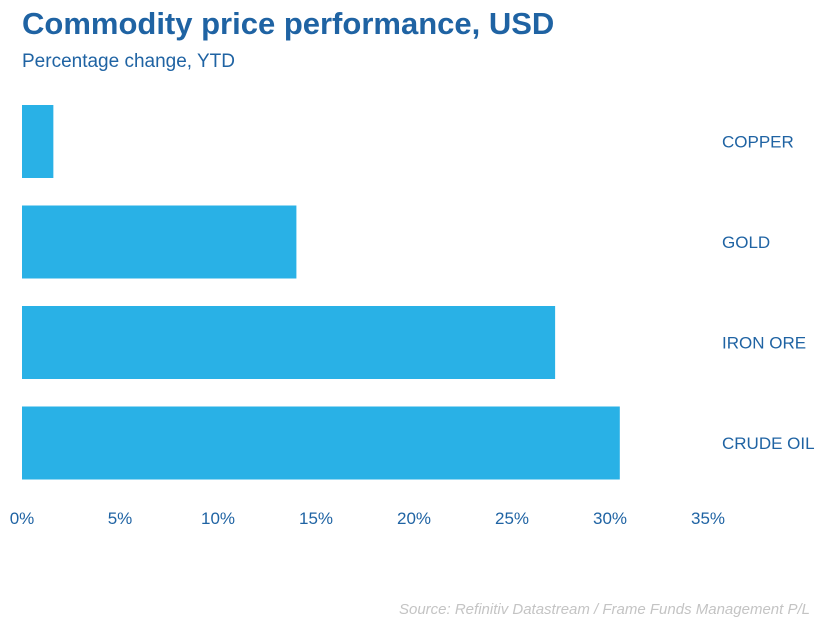 The height and width of the screenshot is (622, 830). Describe the element at coordinates (129, 61) in the screenshot. I see `chart-subtitle: Percentage change, YTD` at that location.